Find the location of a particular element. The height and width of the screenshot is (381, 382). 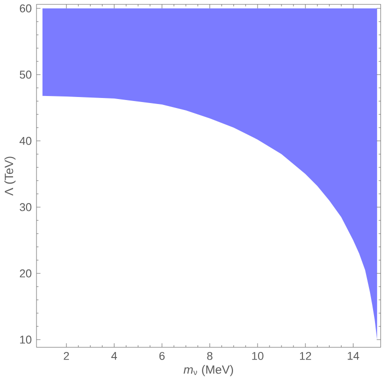

x-tick-label: 6 is located at coordinates (162, 356).